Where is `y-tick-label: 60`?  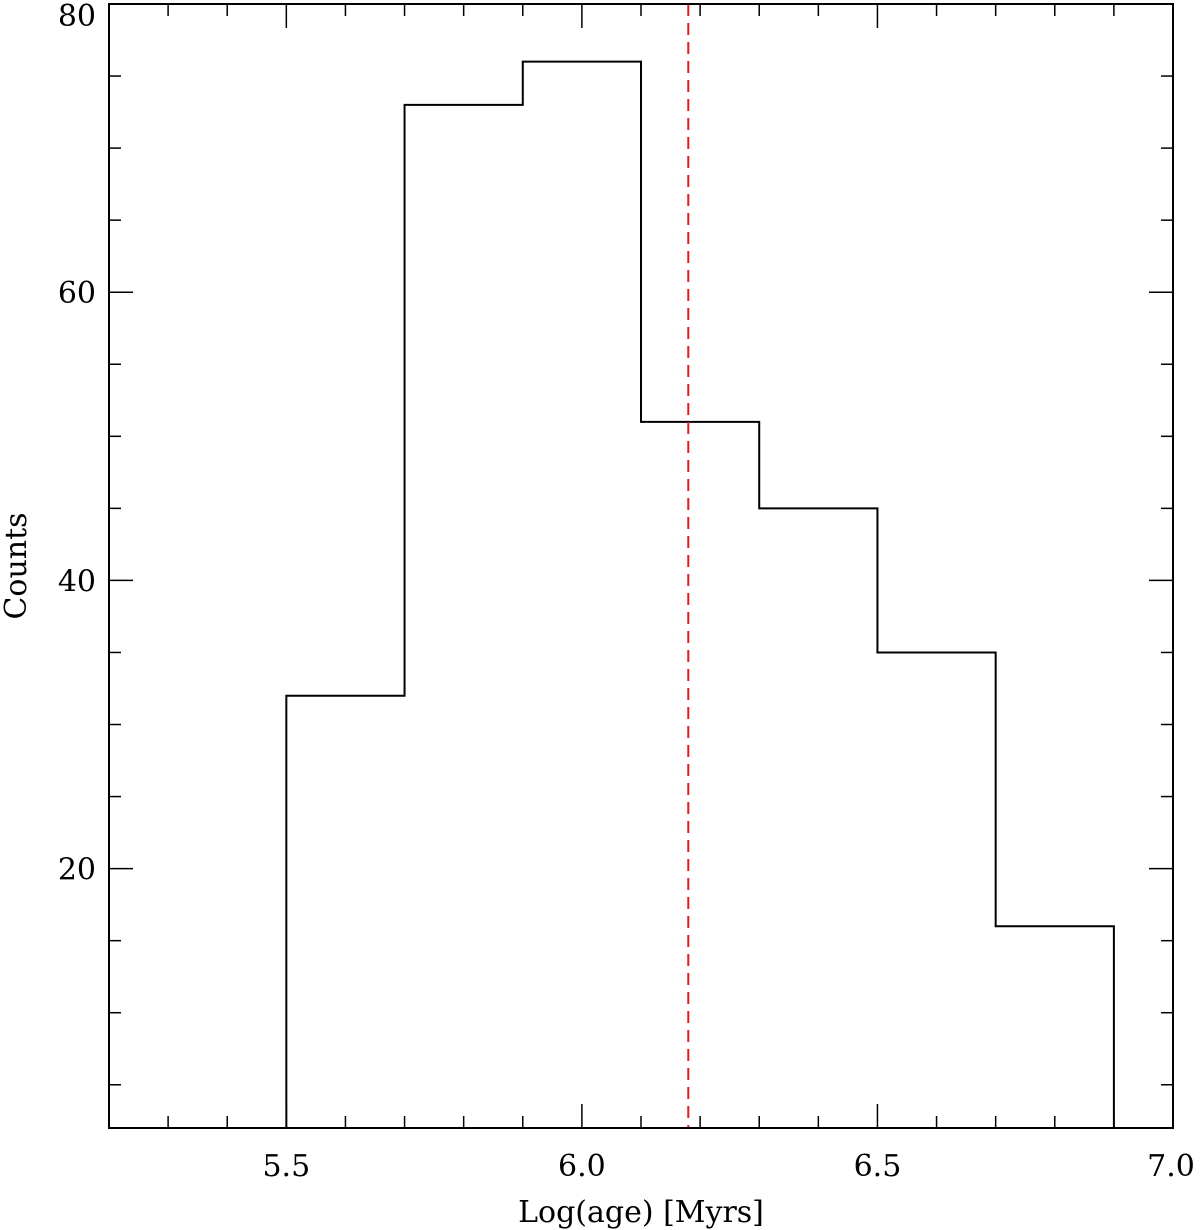 y-tick-label: 60 is located at coordinates (77, 293).